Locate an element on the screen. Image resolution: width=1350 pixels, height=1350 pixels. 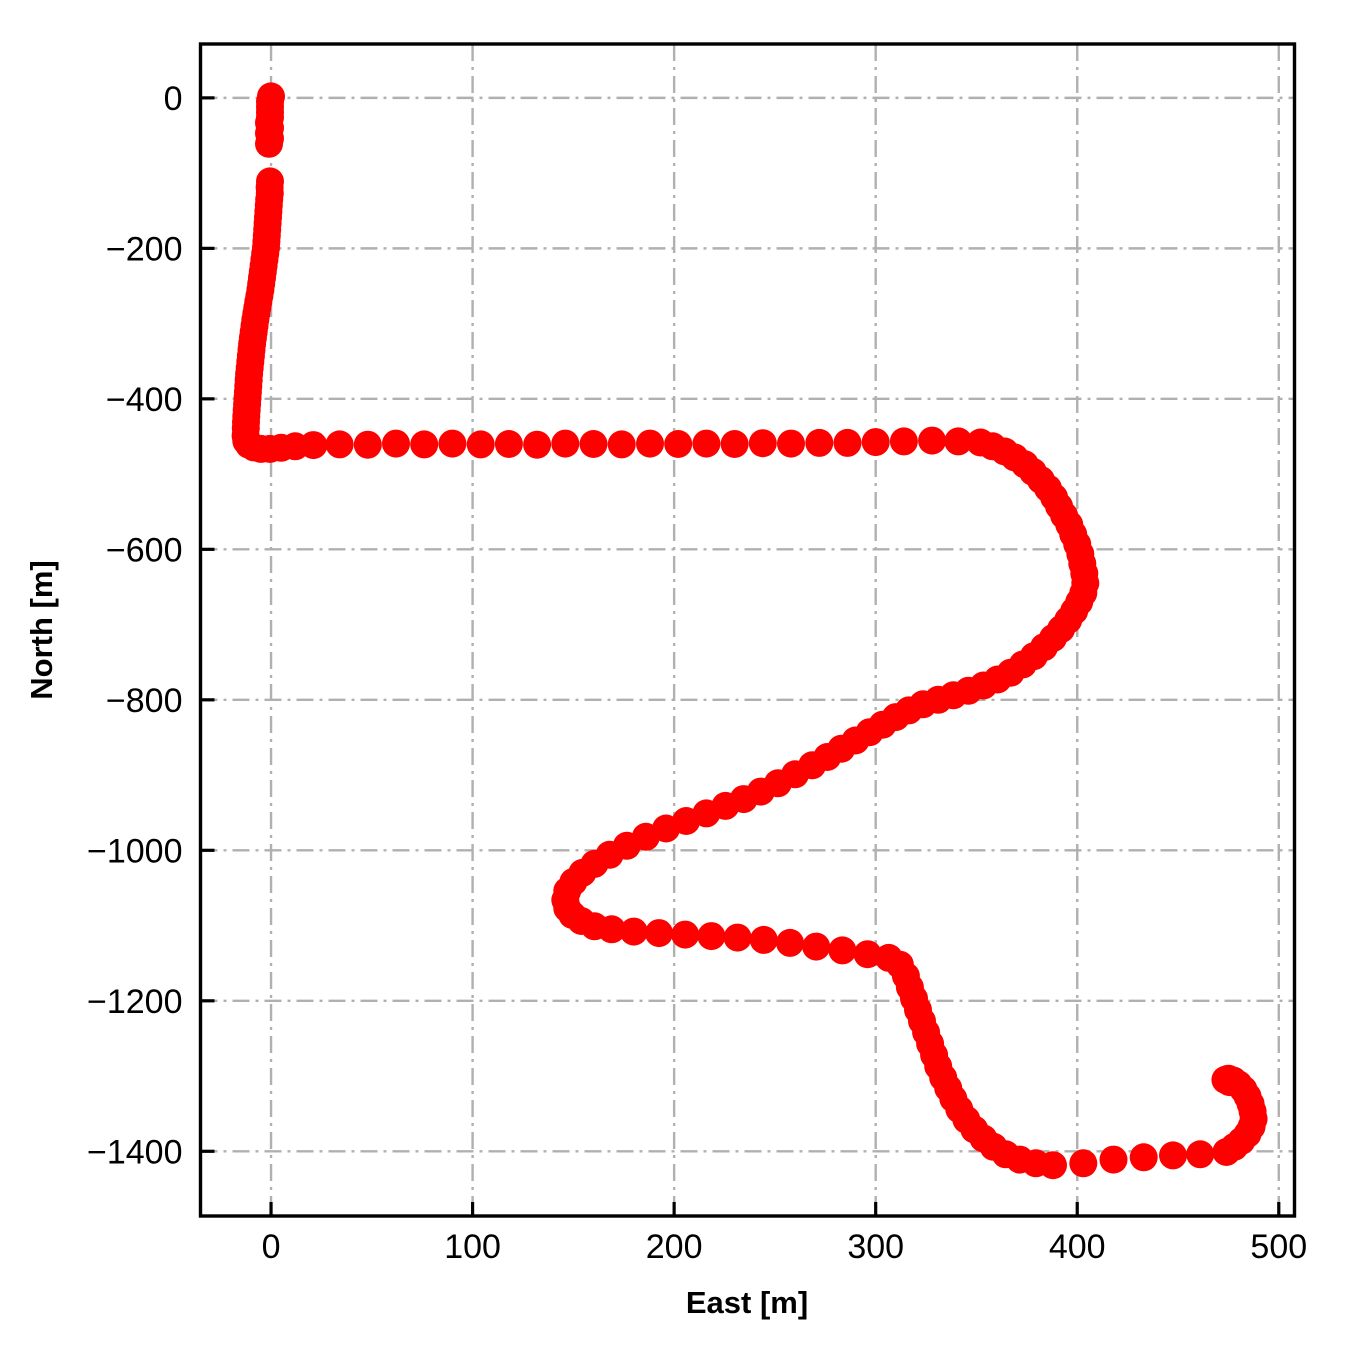
x-tick-label: 100 is located at coordinates (472, 1247).